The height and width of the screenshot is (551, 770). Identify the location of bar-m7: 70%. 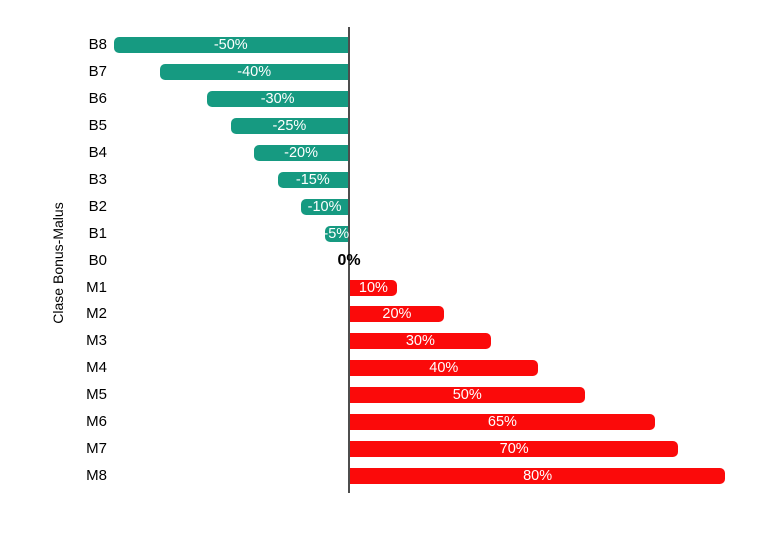
(514, 448).